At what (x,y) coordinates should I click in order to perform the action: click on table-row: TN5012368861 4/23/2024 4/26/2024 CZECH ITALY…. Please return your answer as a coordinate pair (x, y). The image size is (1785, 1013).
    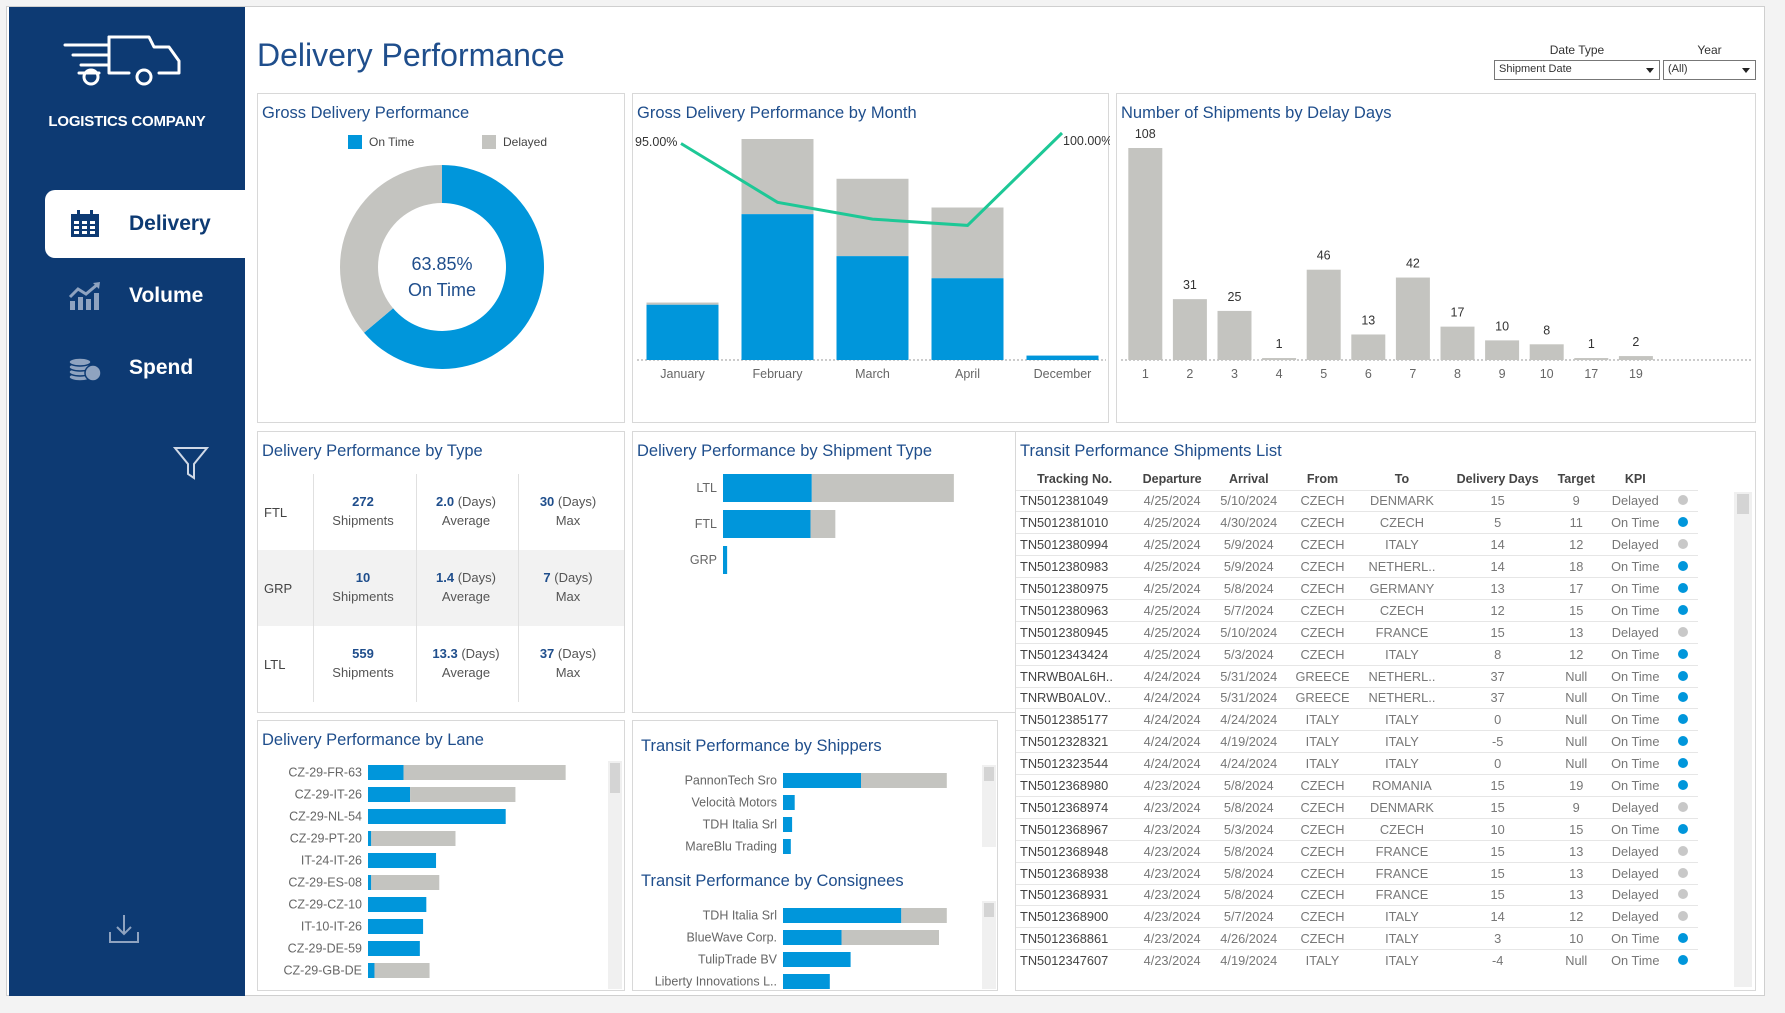
    Looking at the image, I should click on (1357, 938).